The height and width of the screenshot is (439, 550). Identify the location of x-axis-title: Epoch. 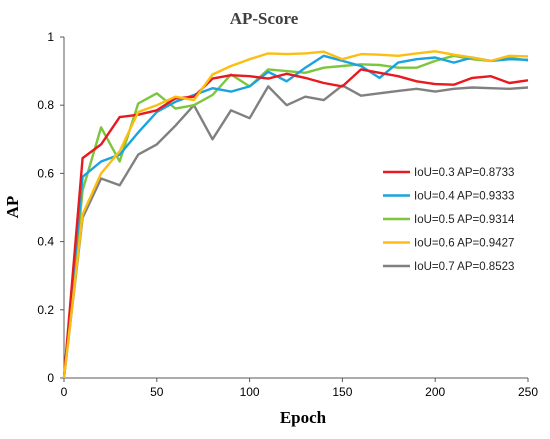
(303, 417).